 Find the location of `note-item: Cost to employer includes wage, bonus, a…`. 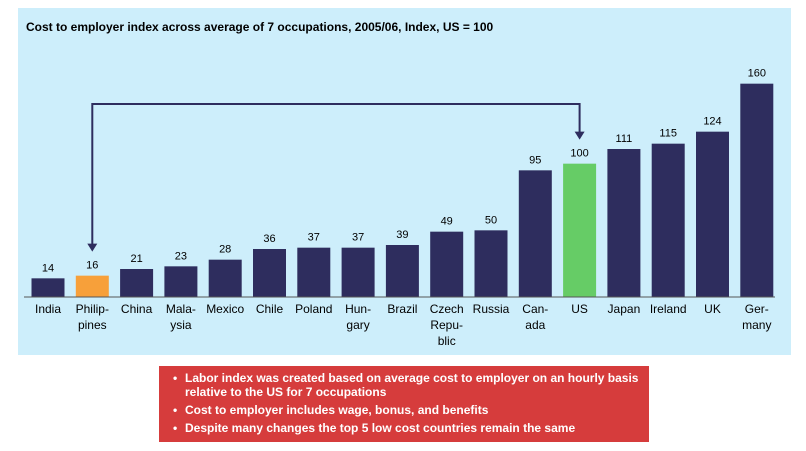

note-item: Cost to employer includes wage, bonus, a… is located at coordinates (406, 410).